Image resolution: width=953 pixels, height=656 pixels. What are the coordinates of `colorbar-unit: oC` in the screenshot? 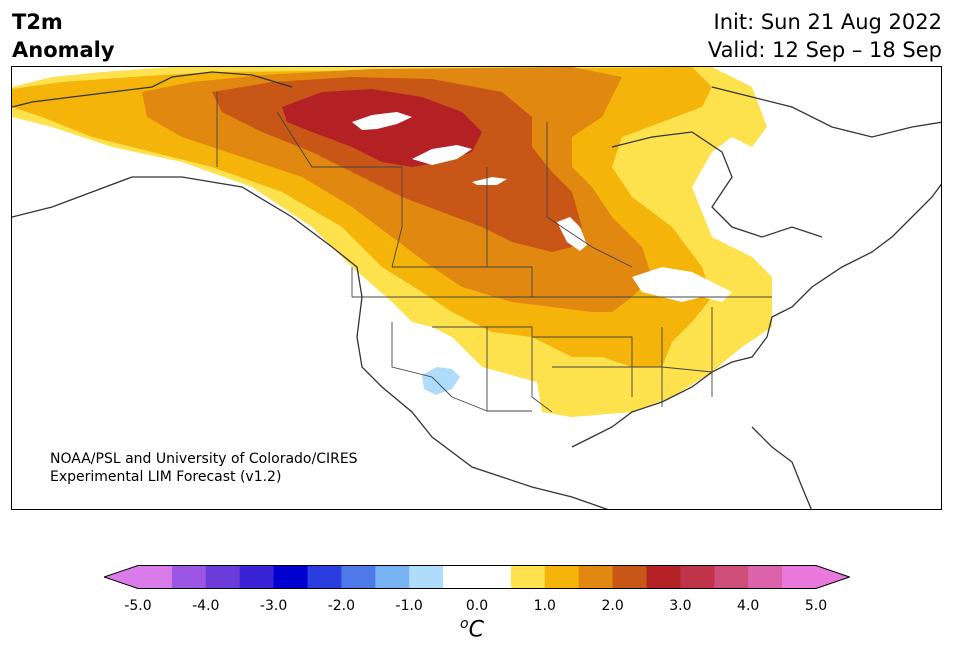 It's located at (472, 629).